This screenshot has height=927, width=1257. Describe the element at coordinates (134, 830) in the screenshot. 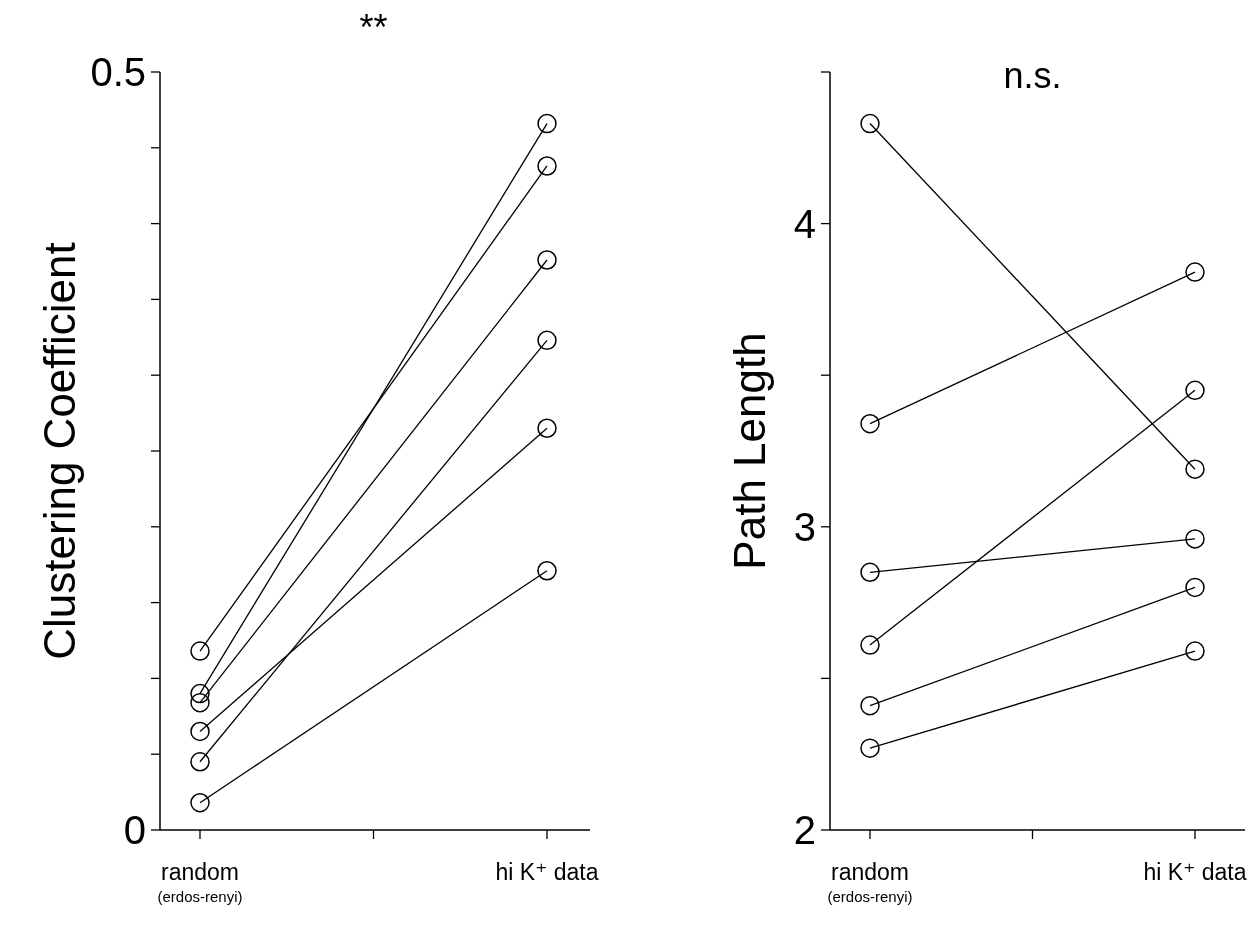

I see `y-tick-label: 0` at that location.